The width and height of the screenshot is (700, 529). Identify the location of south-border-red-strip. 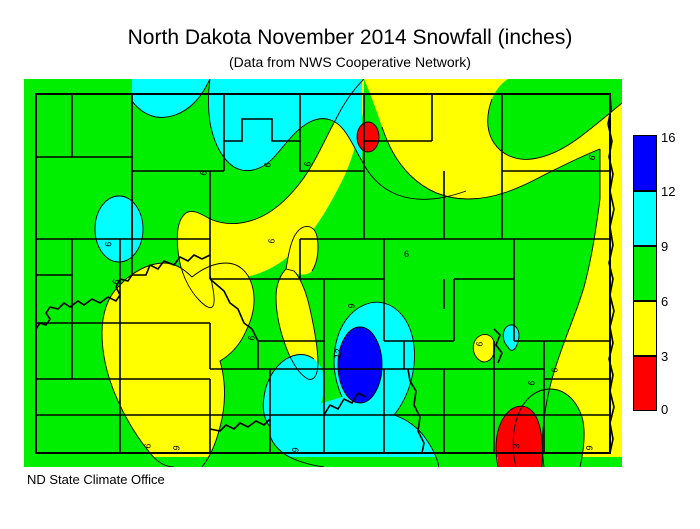
(520, 462).